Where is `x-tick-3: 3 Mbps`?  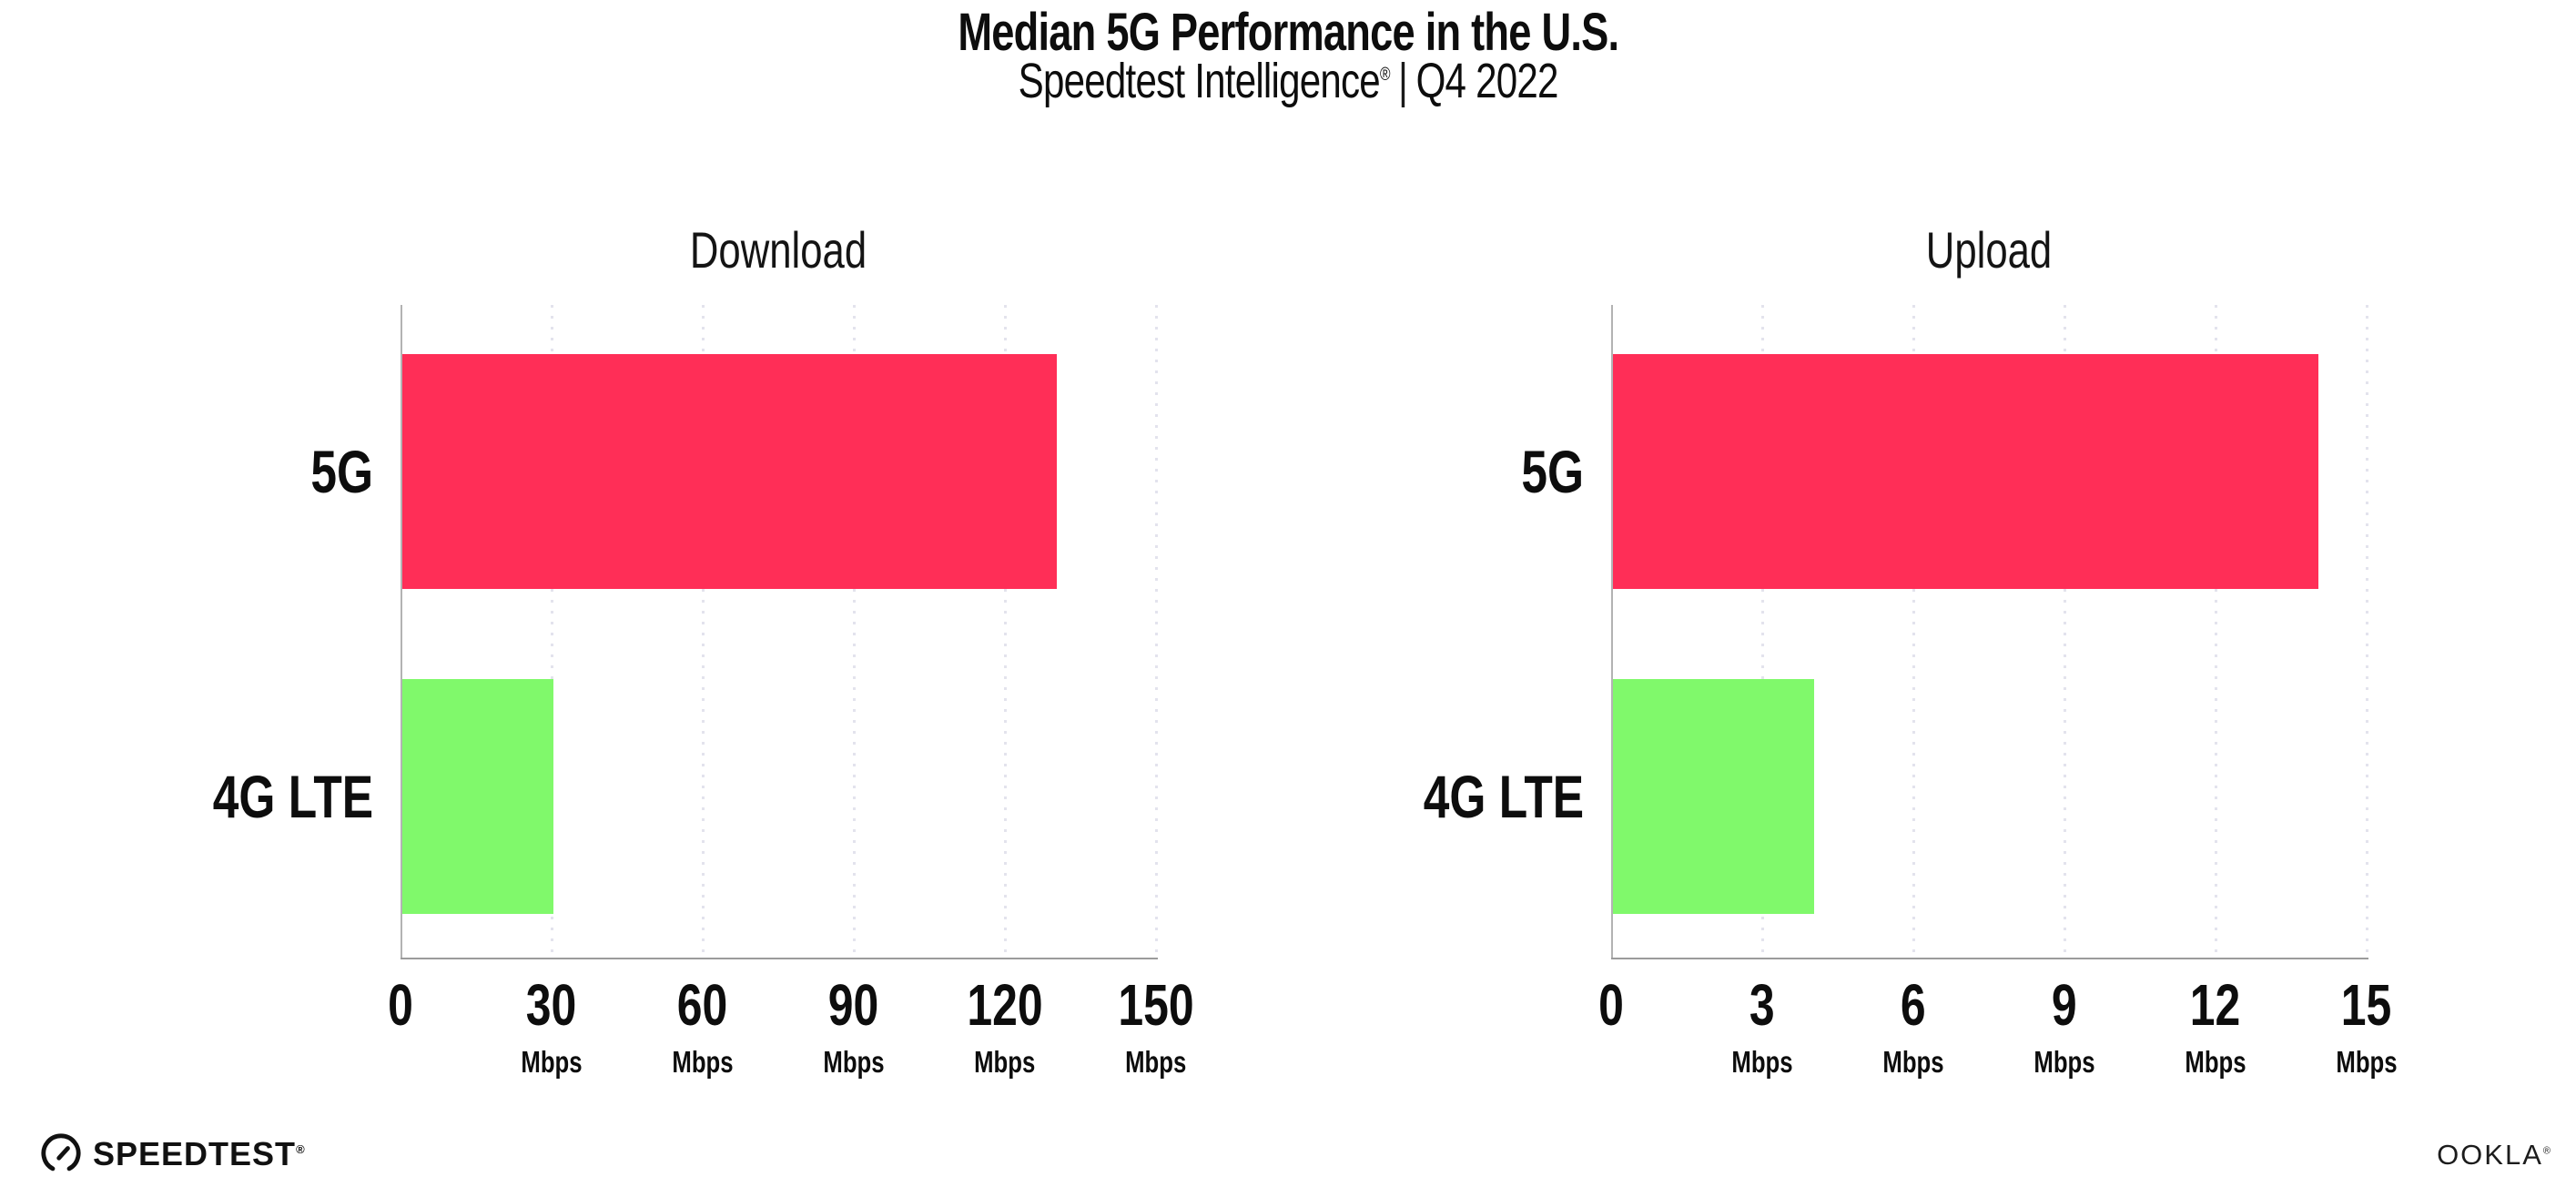
x-tick-3: 3 Mbps is located at coordinates (1762, 1027).